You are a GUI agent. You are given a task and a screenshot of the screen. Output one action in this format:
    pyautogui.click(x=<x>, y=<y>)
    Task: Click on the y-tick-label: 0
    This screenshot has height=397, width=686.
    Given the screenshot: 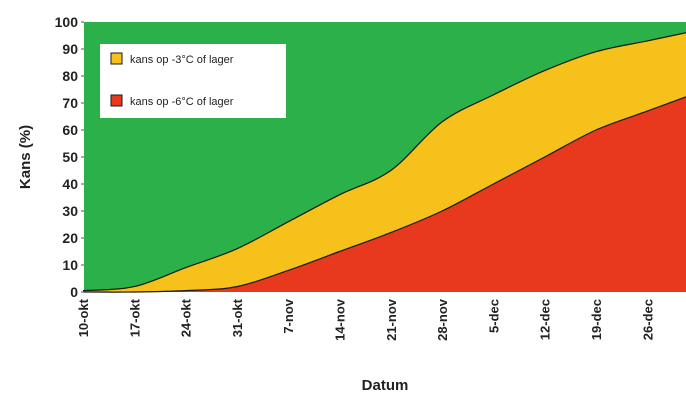 What is the action you would take?
    pyautogui.click(x=74, y=292)
    